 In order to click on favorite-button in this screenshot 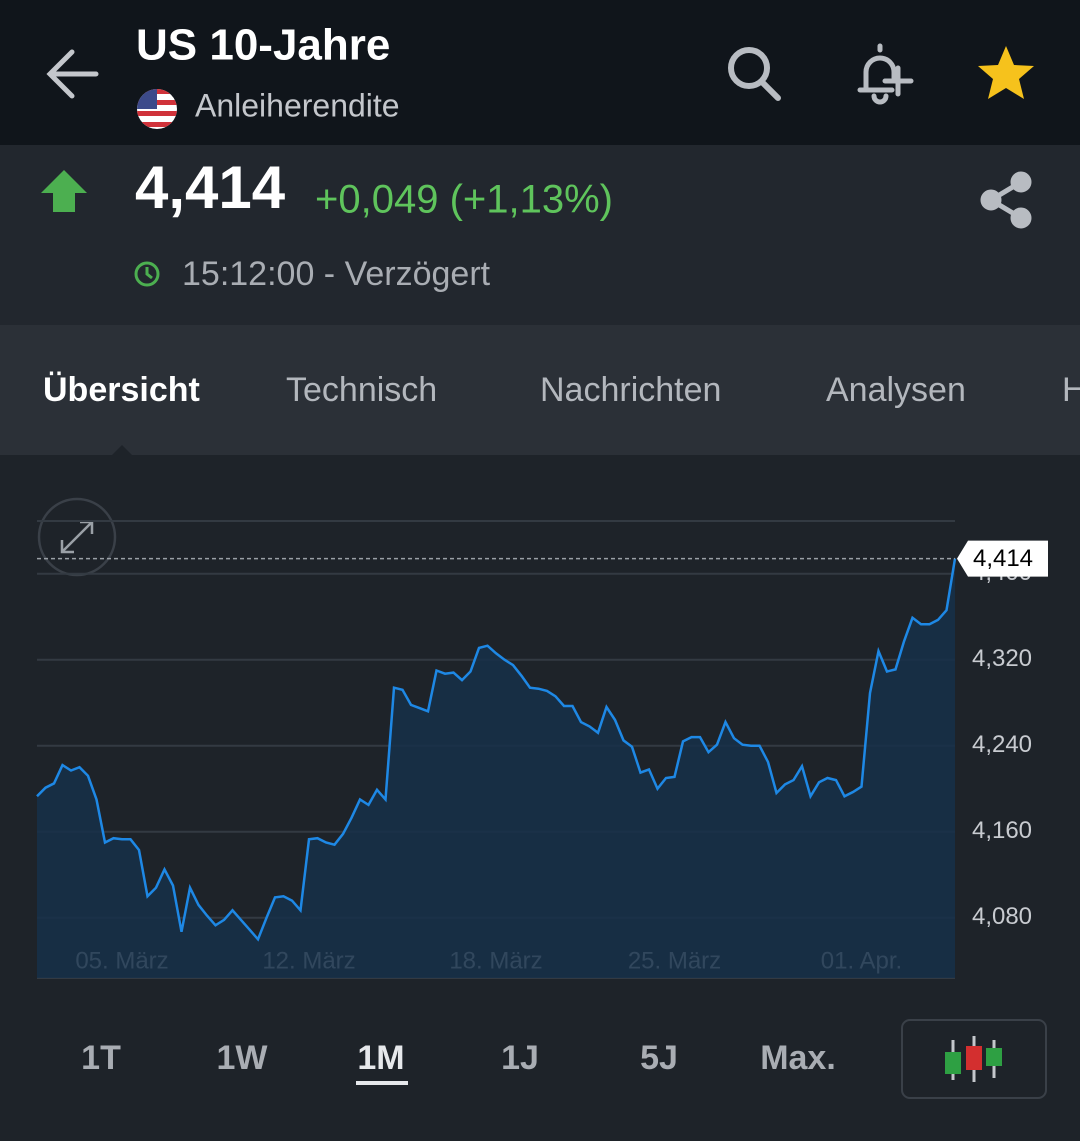, I will do `click(1006, 72)`.